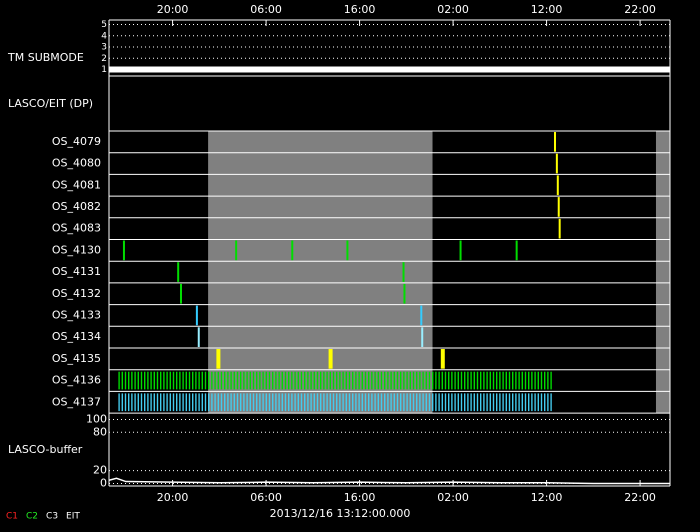 The height and width of the screenshot is (532, 700). Describe the element at coordinates (76, 401) in the screenshot. I see `row-label: OS_4137` at that location.